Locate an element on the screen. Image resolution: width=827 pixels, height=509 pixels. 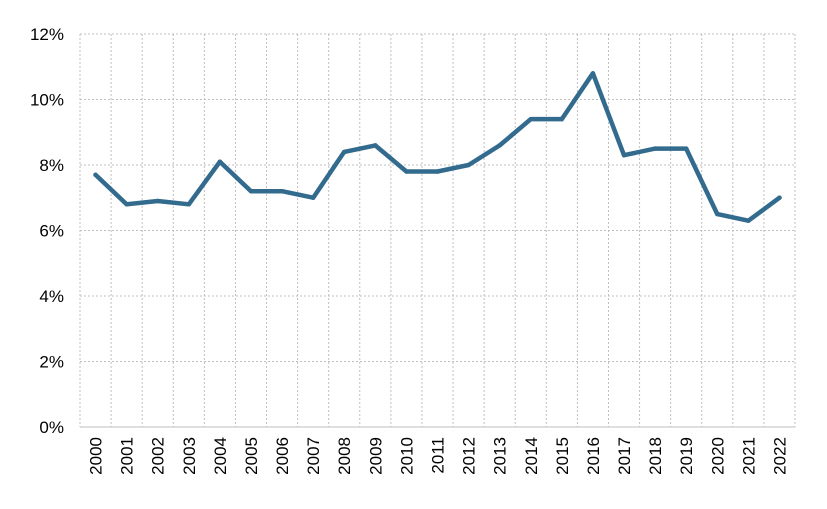
x-tick-label: 2000 is located at coordinates (96, 456).